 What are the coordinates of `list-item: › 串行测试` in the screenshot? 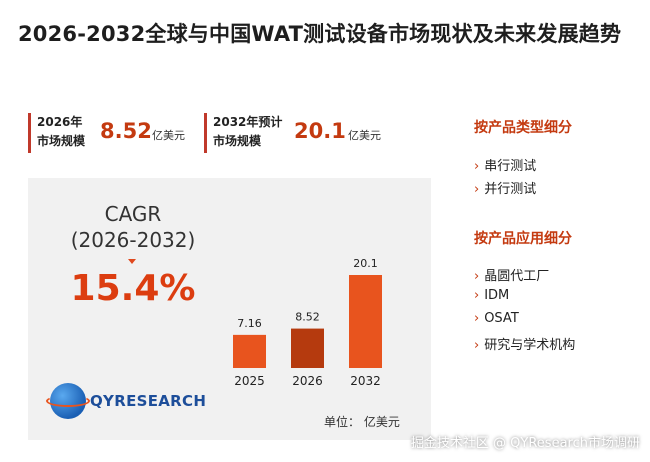 It's located at (505, 164).